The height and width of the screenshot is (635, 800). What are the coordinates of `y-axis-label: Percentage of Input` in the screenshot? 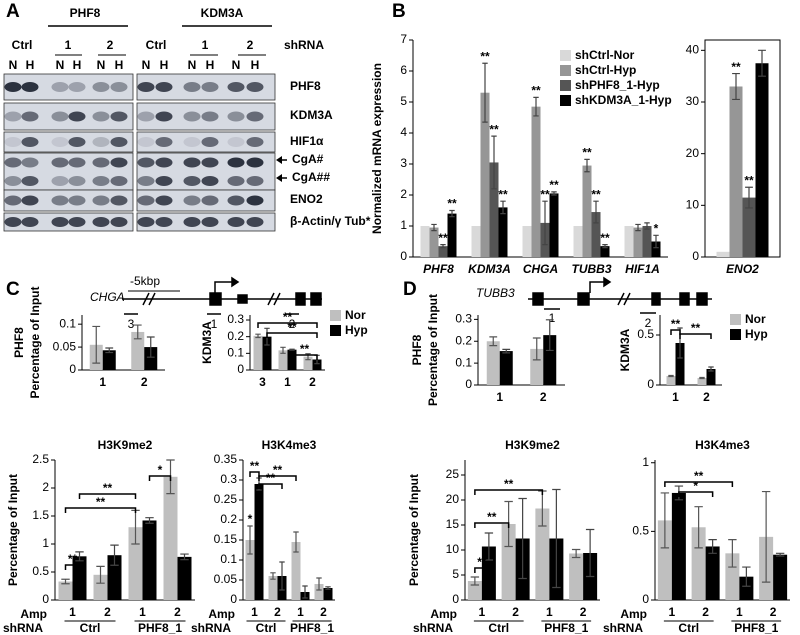 It's located at (414, 530).